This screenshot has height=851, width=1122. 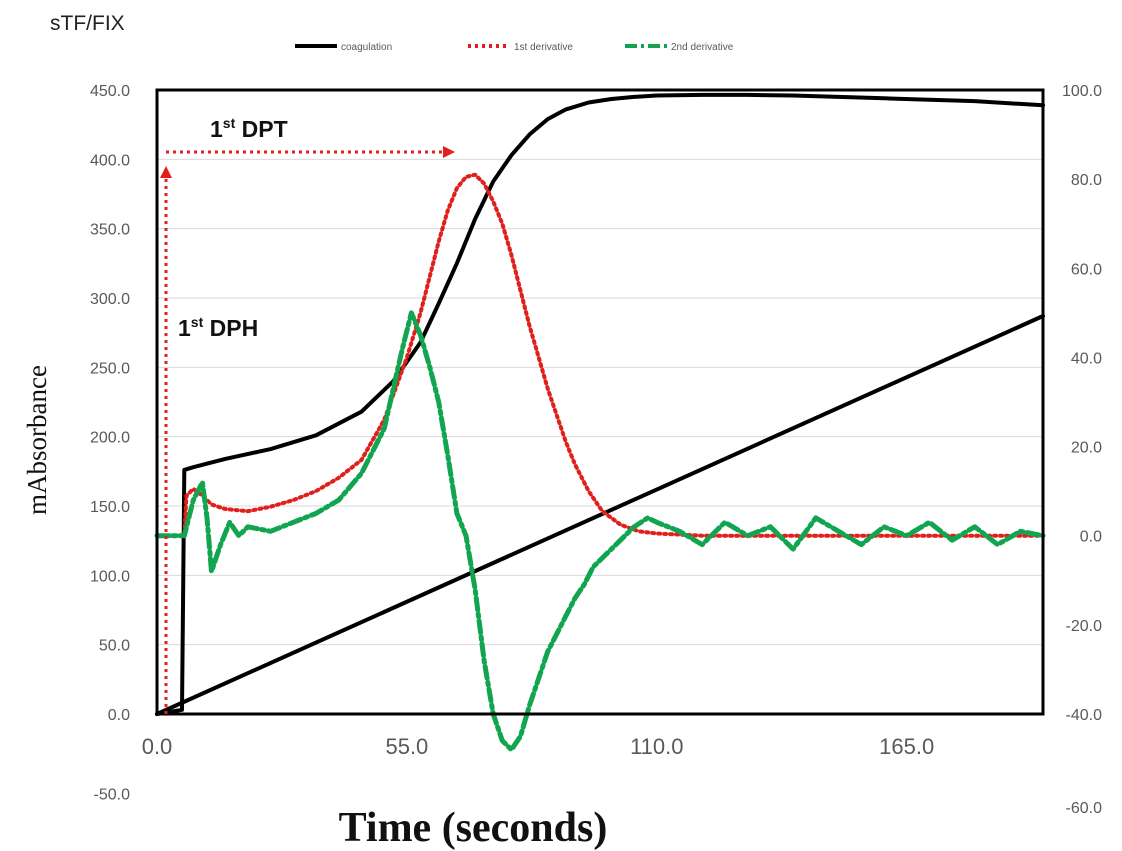 I want to click on y-left-tick-label: 250.0, so click(x=110, y=368).